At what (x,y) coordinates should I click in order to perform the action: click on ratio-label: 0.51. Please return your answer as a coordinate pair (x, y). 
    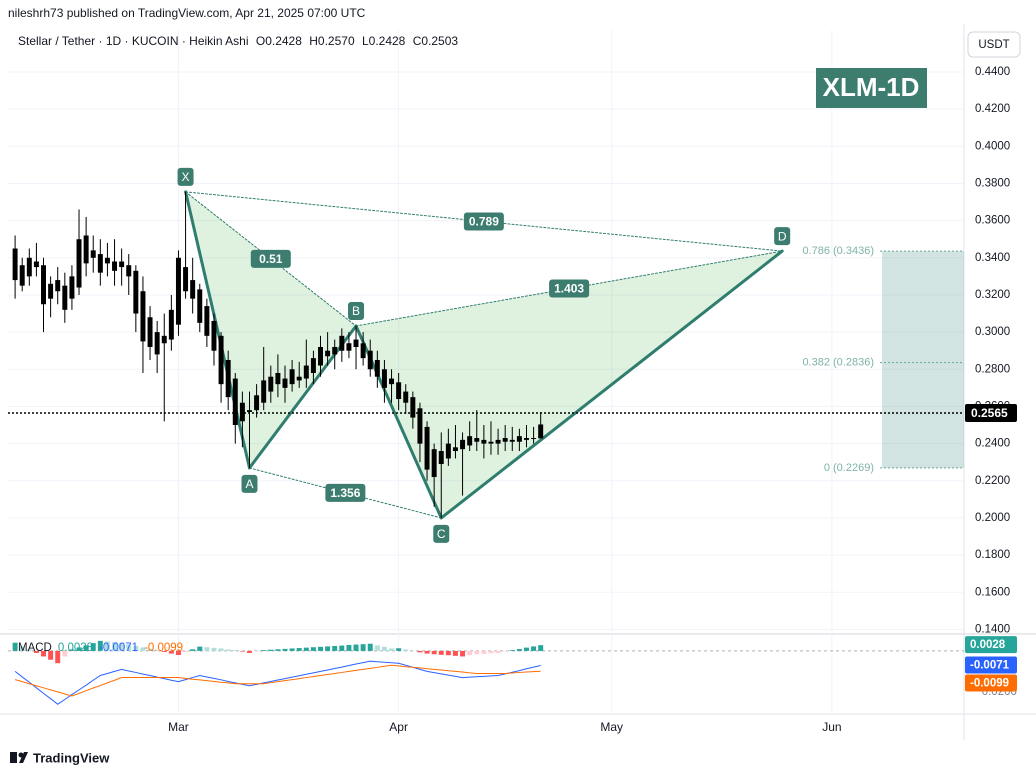
    Looking at the image, I should click on (271, 259).